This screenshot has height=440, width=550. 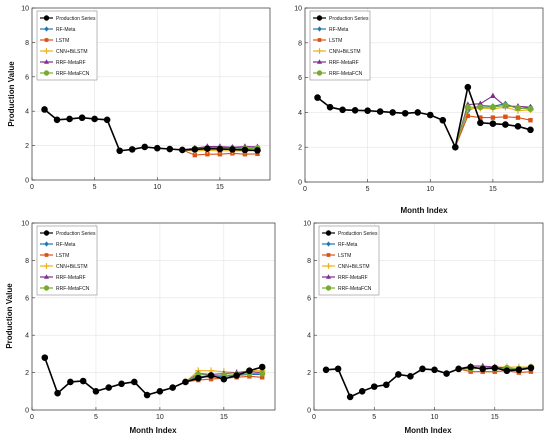 I want to click on x-axis-label: Month Index, so click(x=153, y=430).